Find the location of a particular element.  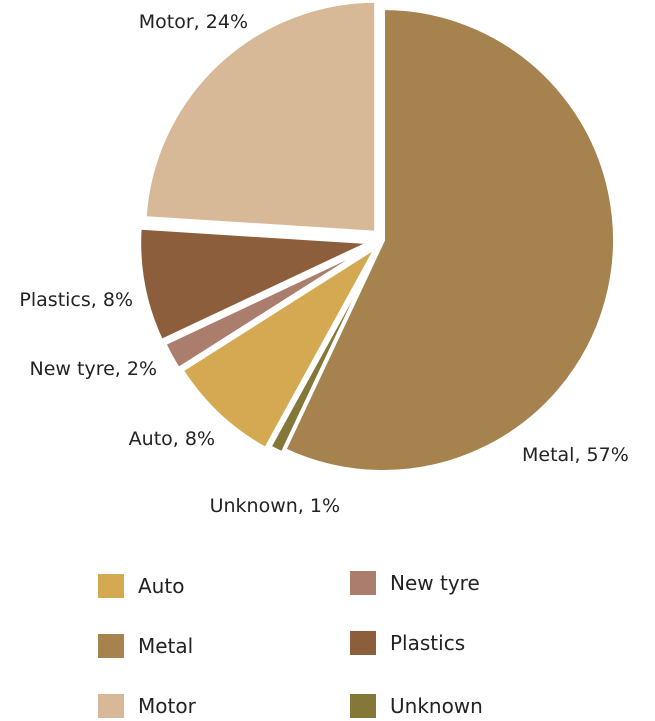

legend-label-metal: Metal is located at coordinates (166, 646).